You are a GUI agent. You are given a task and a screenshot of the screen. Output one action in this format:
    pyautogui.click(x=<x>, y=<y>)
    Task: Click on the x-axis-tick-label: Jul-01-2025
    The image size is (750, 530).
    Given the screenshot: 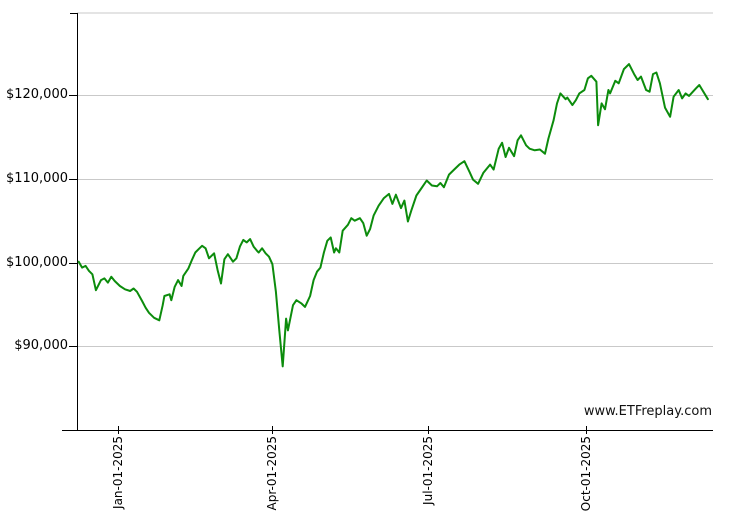 What is the action you would take?
    pyautogui.click(x=428, y=470)
    